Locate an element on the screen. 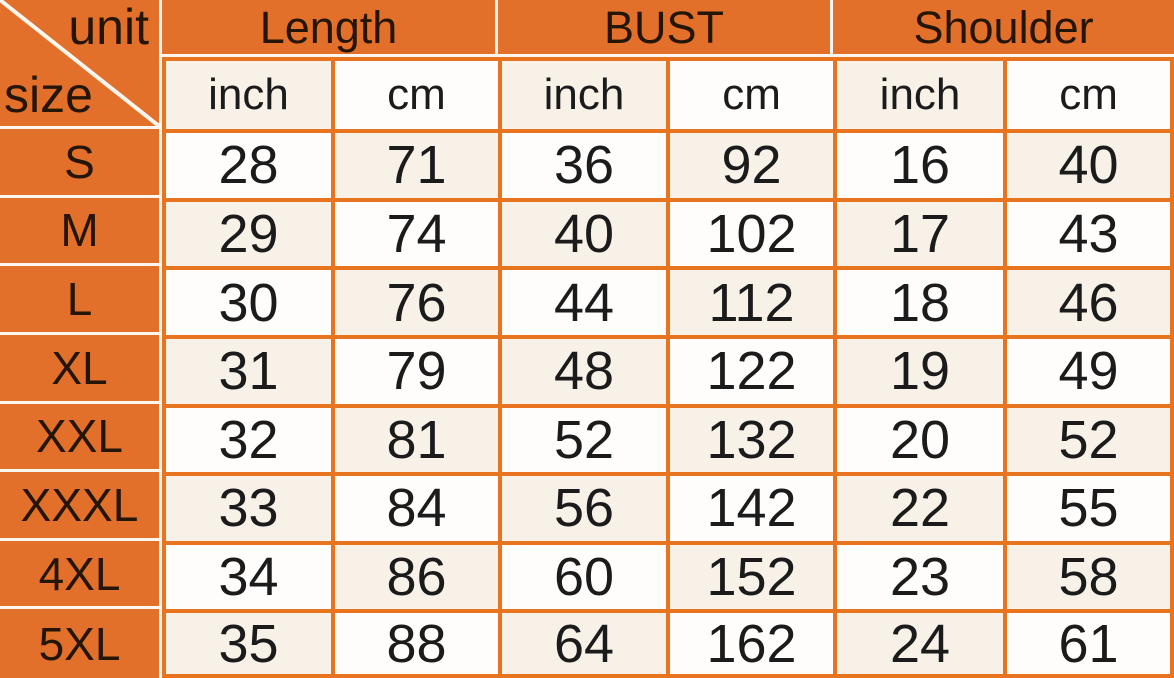 This screenshot has height=678, width=1174. value-cell: 152 is located at coordinates (750, 575).